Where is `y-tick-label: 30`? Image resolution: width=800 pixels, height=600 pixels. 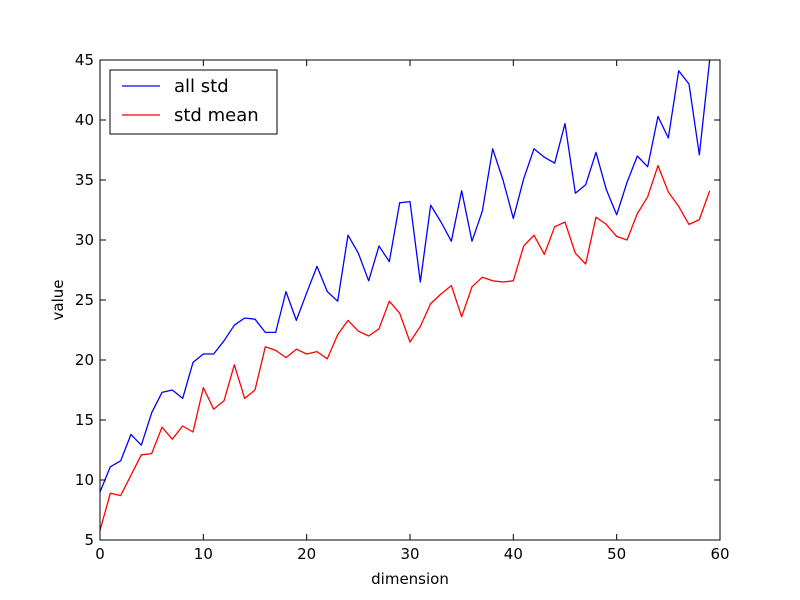
y-tick-label: 30 is located at coordinates (84, 240).